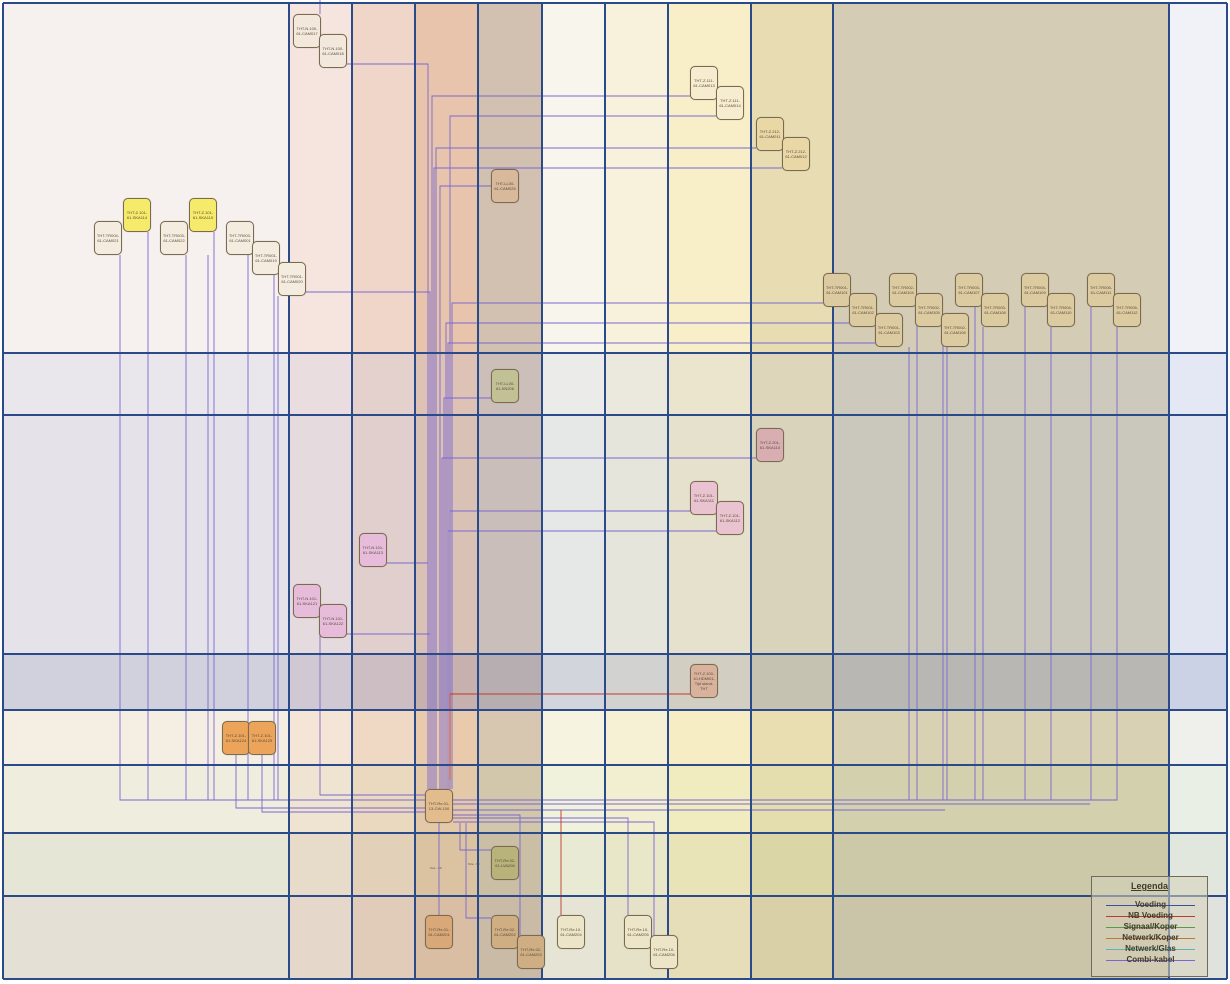 The image size is (1230, 984). Describe the element at coordinates (704, 83) in the screenshot. I see `device-cam013: THT-Z.111-61-CAM013` at that location.